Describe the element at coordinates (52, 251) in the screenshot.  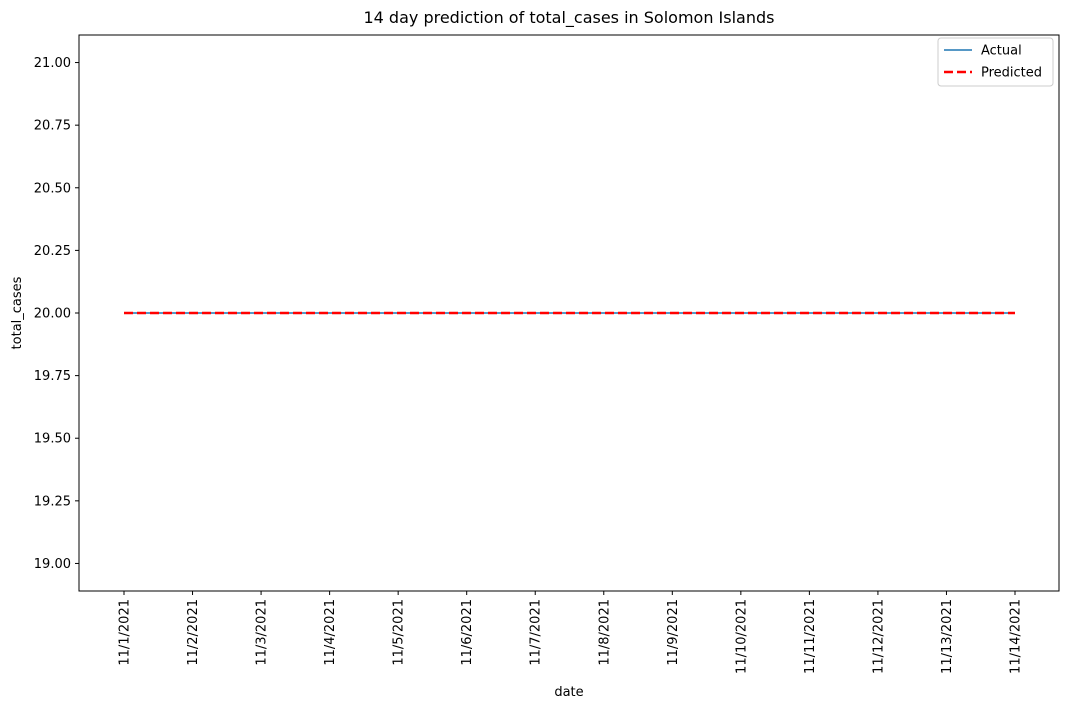
I see `y-tick-label: 20.25` at that location.